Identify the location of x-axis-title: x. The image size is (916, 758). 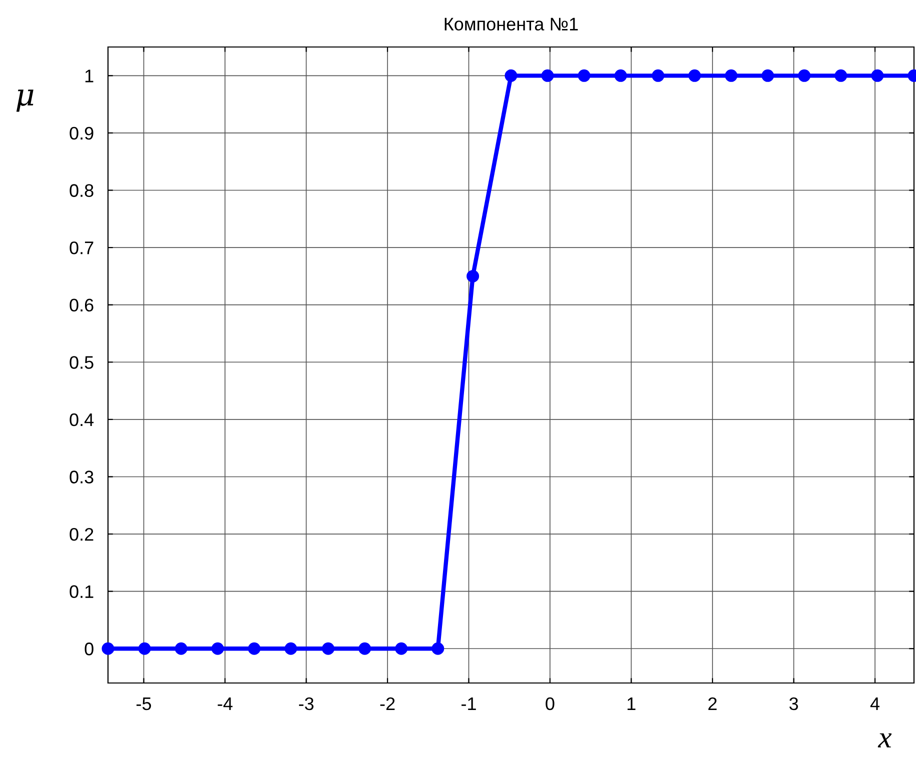
(885, 740).